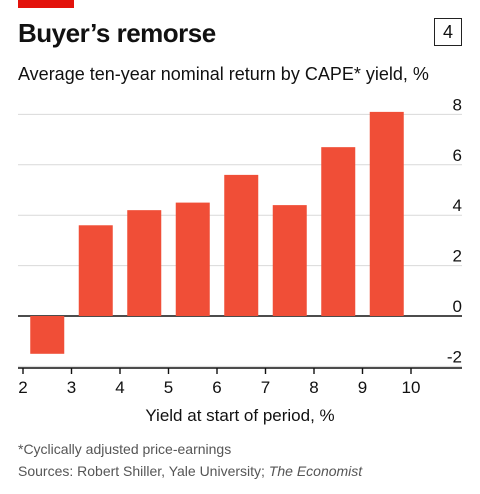 The height and width of the screenshot is (494, 480). Describe the element at coordinates (313, 387) in the screenshot. I see `x-tick-label: 8` at that location.